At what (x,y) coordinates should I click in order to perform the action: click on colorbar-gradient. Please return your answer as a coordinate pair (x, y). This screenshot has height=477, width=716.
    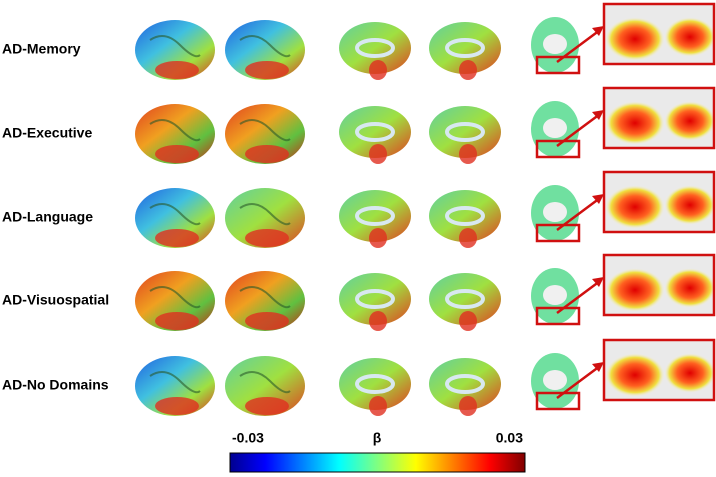
    Looking at the image, I should click on (377, 462).